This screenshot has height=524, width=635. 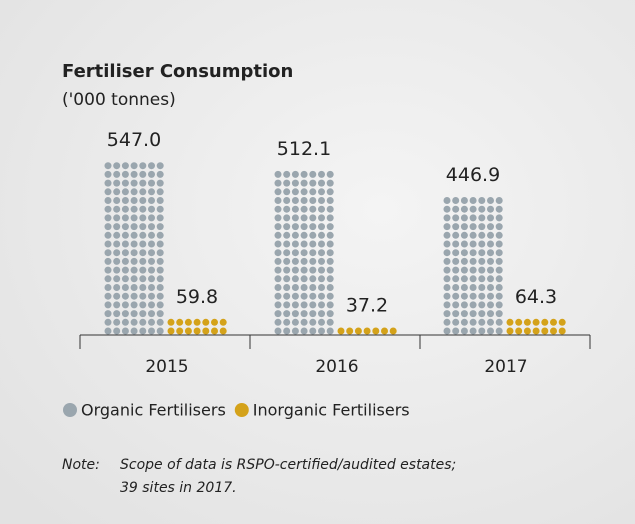 I want to click on x-tick-label: 2017, so click(x=505, y=367).